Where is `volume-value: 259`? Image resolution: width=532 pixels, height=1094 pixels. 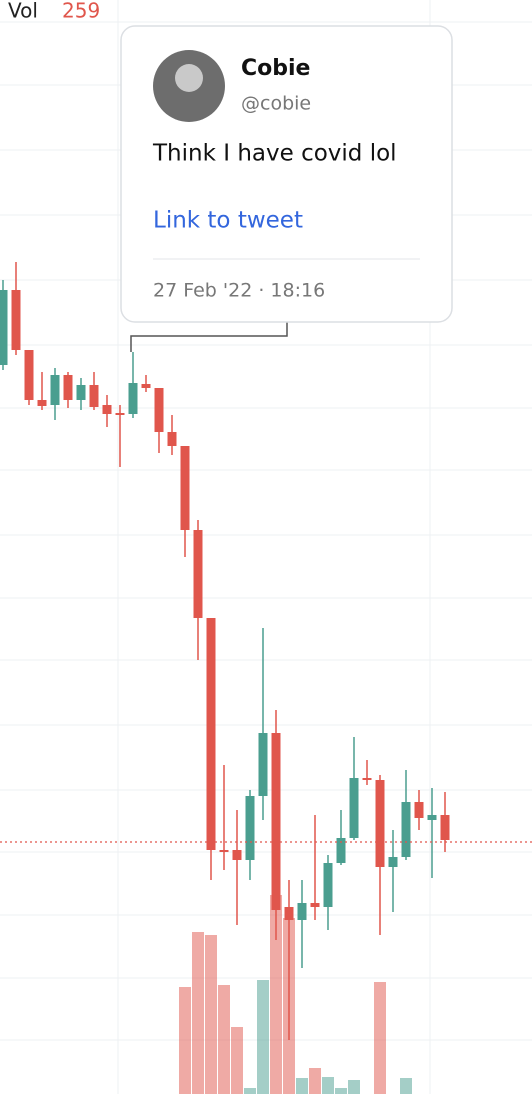 volume-value: 259 is located at coordinates (81, 11).